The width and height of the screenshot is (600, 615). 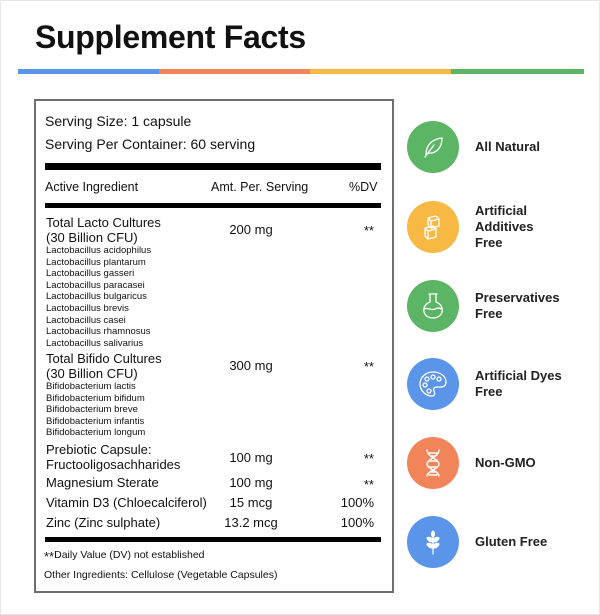 I want to click on strain: Lactobacillus paracasei, so click(x=95, y=285).